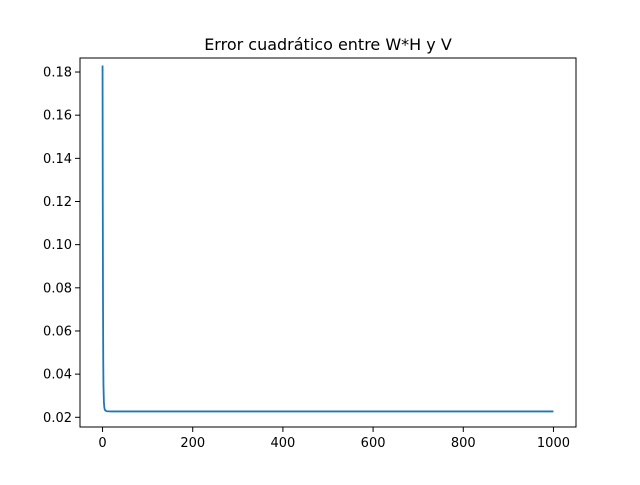  What do you see at coordinates (334, 439) in the screenshot?
I see `x-axis: 0 200 400 600 800 1000` at bounding box center [334, 439].